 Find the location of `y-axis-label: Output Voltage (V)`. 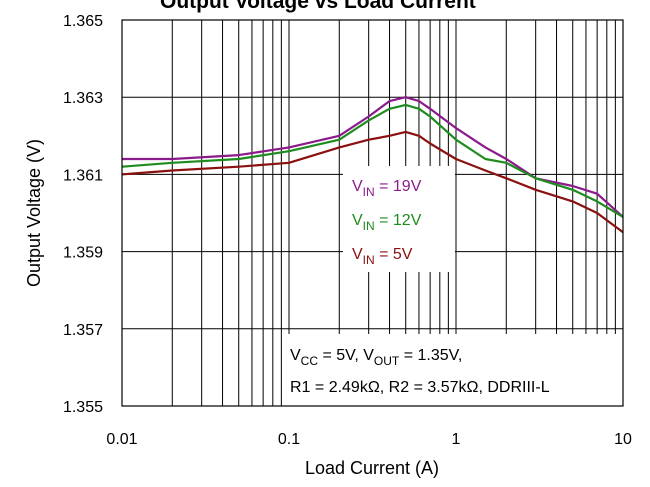

y-axis-label: Output Voltage (V) is located at coordinates (34, 213).